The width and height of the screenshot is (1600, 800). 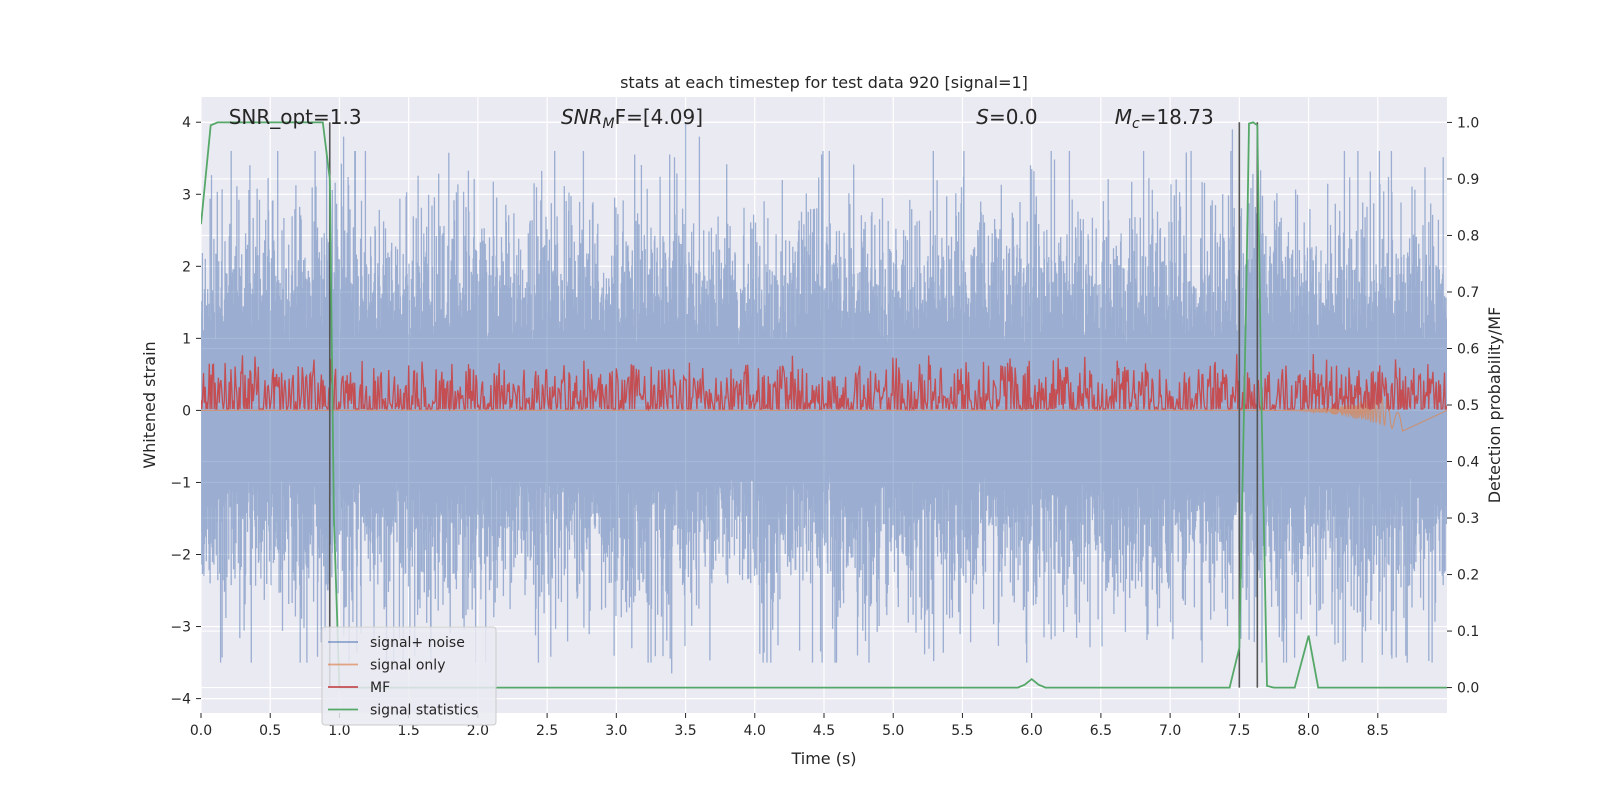 What do you see at coordinates (407, 666) in the screenshot?
I see `legend-label: signal only` at bounding box center [407, 666].